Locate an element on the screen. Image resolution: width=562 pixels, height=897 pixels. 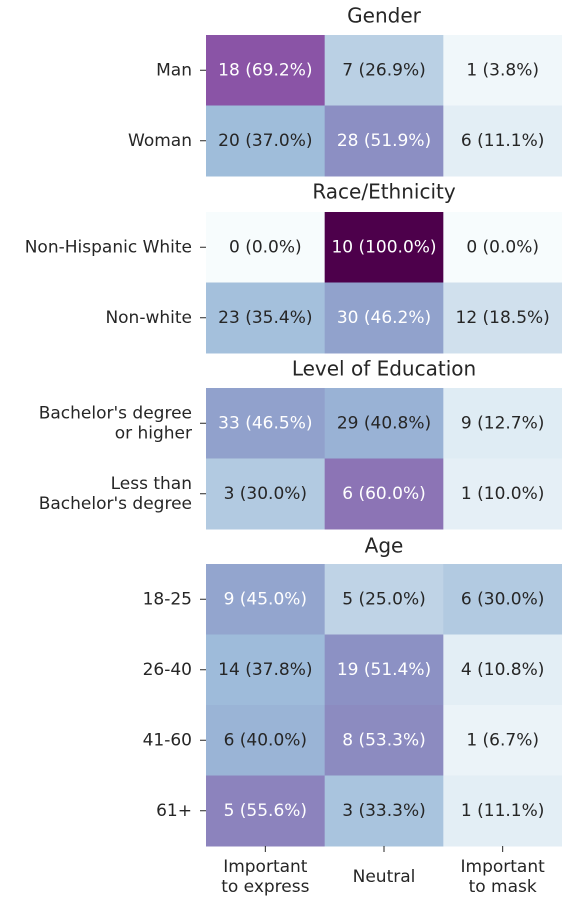
cell-label: 19 (51.4%) is located at coordinates (384, 670).